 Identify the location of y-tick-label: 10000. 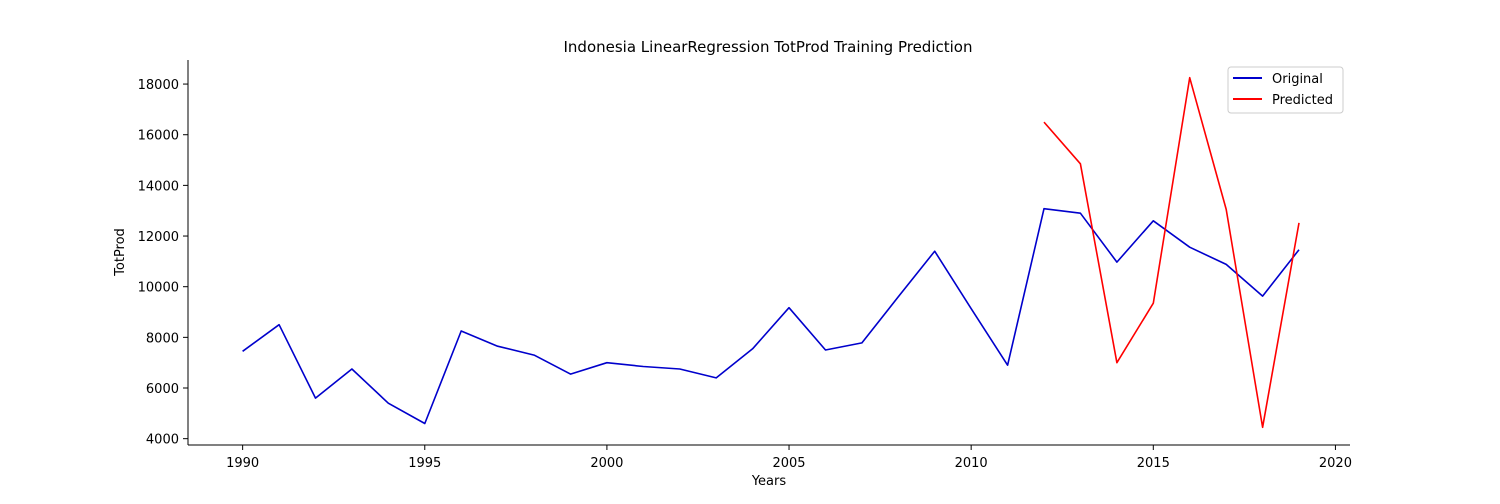
(158, 288).